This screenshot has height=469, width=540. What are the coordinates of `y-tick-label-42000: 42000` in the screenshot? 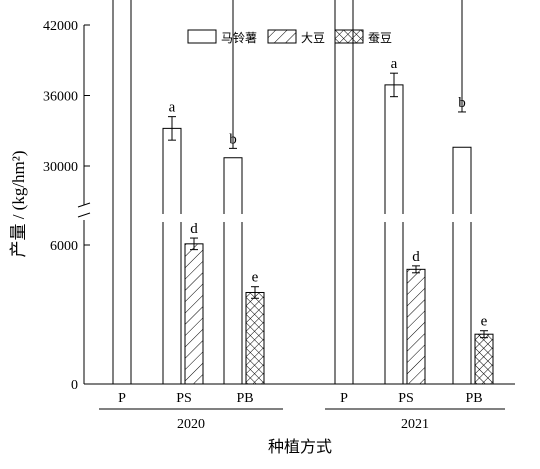 It's located at (60, 26).